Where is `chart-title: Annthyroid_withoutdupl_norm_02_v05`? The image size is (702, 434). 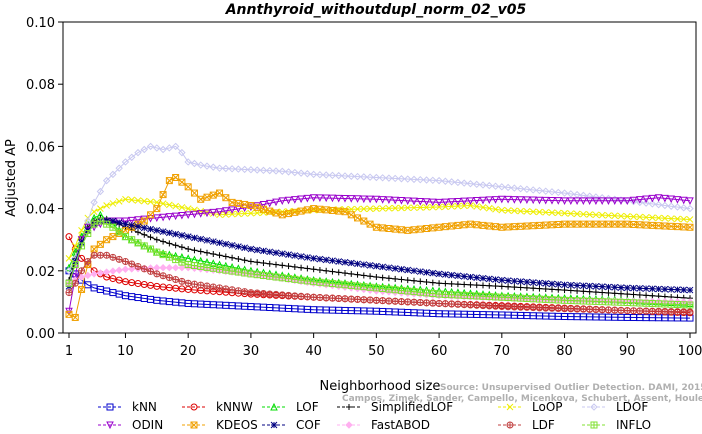 chart-title: Annthyroid_withoutdupl_norm_02_v05 is located at coordinates (376, 10).